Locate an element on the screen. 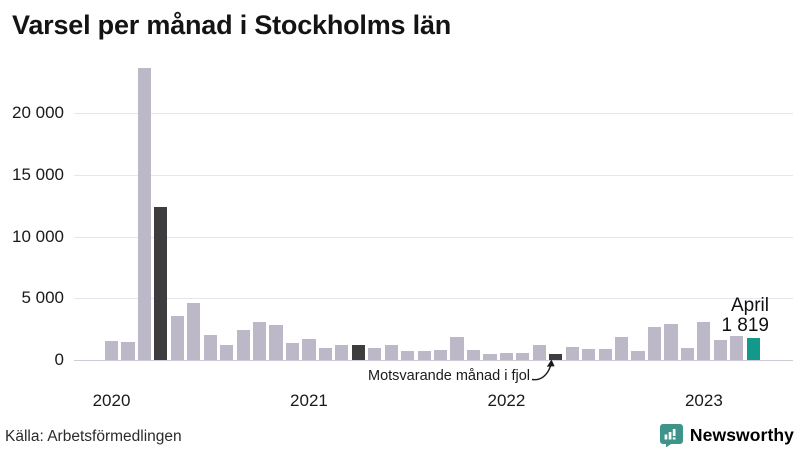 This screenshot has width=800, height=450. brand-name: Newsworthy is located at coordinates (741, 434).